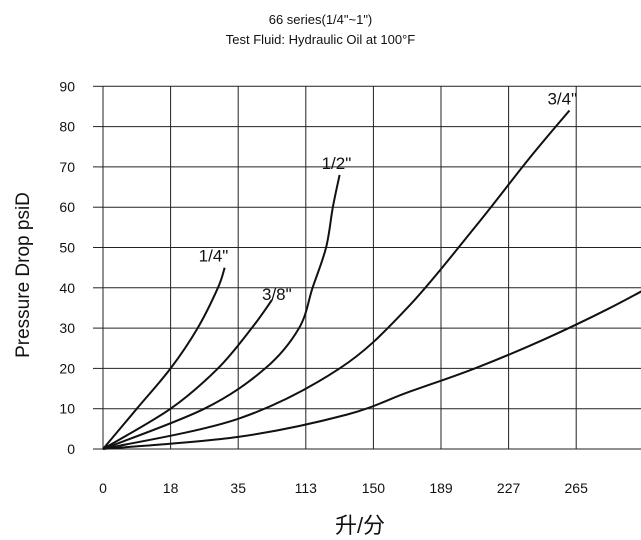 This screenshot has width=641, height=540. Describe the element at coordinates (306, 488) in the screenshot. I see `x-tick-label: 113` at that location.